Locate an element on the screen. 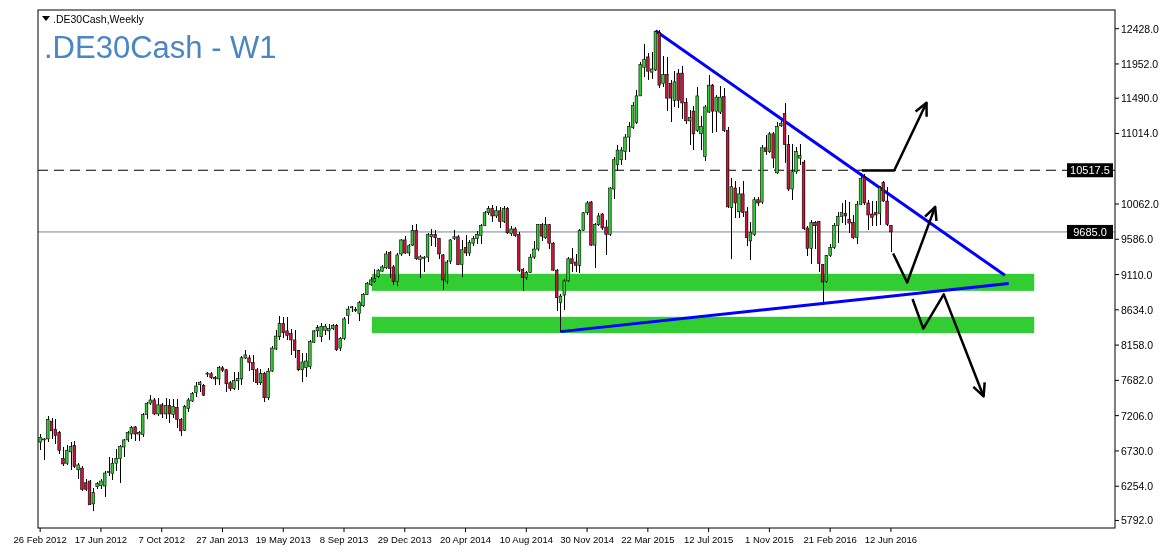 Image resolution: width=1175 pixels, height=558 pixels. y-tick-label: 11490.0 is located at coordinates (1140, 98).